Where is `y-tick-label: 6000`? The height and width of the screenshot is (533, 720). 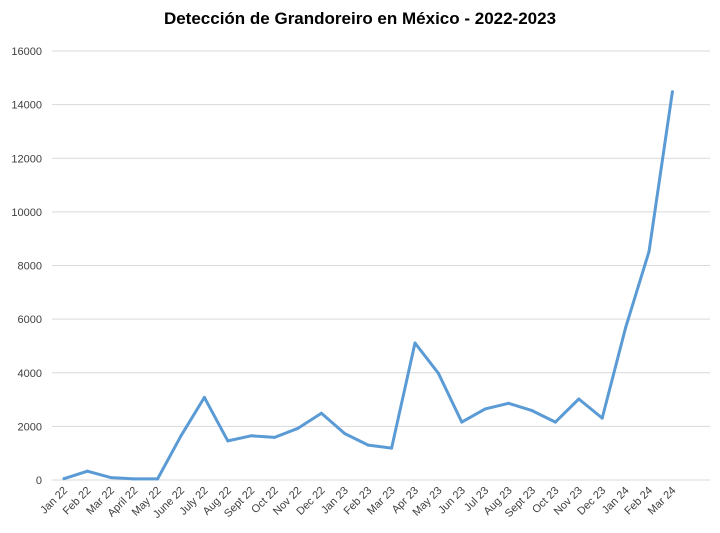 y-tick-label: 6000 is located at coordinates (30, 320).